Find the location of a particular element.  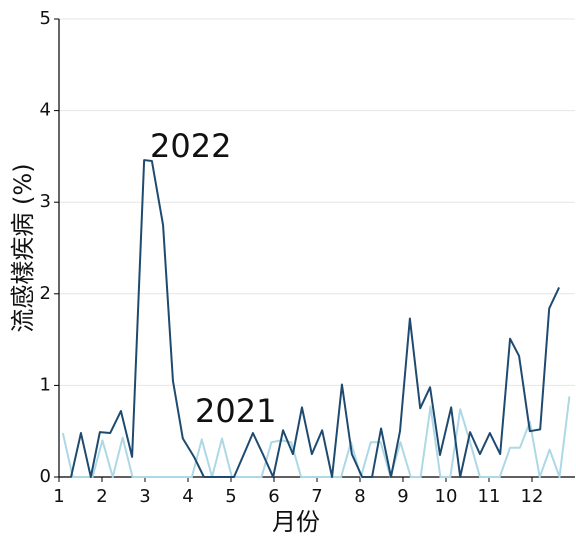

y-axis-label: 流感樣疾病 (%) is located at coordinates (23, 247).